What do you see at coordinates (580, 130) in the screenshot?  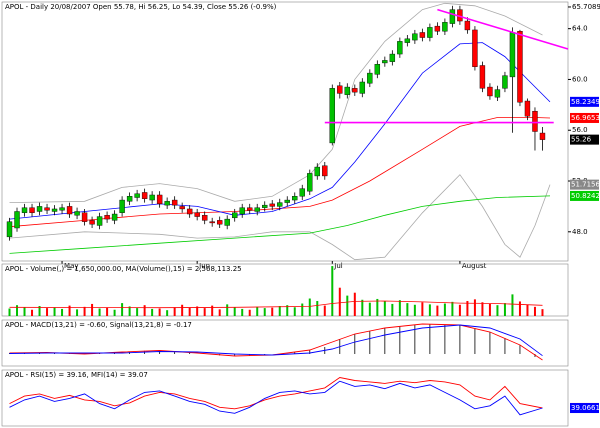 I see `y-tick-label: 56.0` at bounding box center [580, 130].